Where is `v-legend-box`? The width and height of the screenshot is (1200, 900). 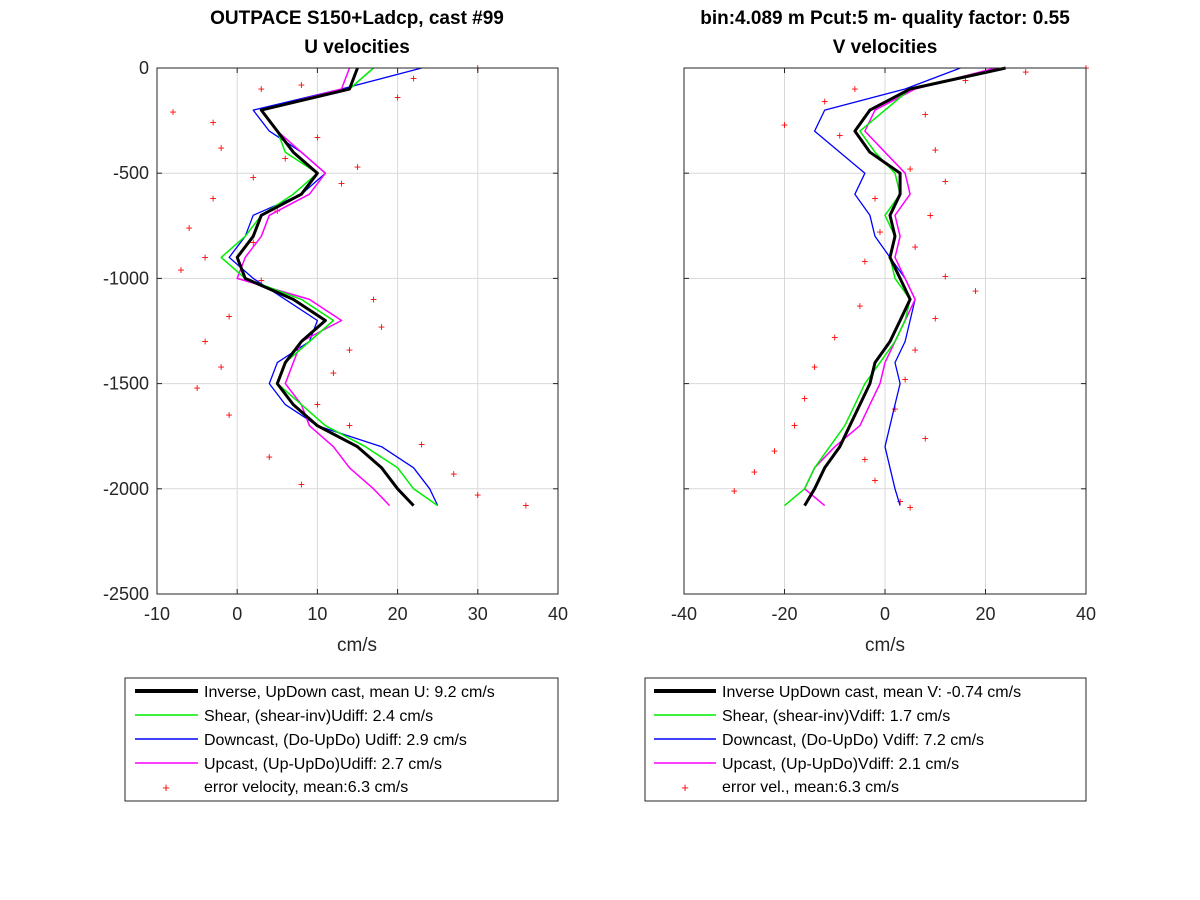
v-legend-box is located at coordinates (865, 739).